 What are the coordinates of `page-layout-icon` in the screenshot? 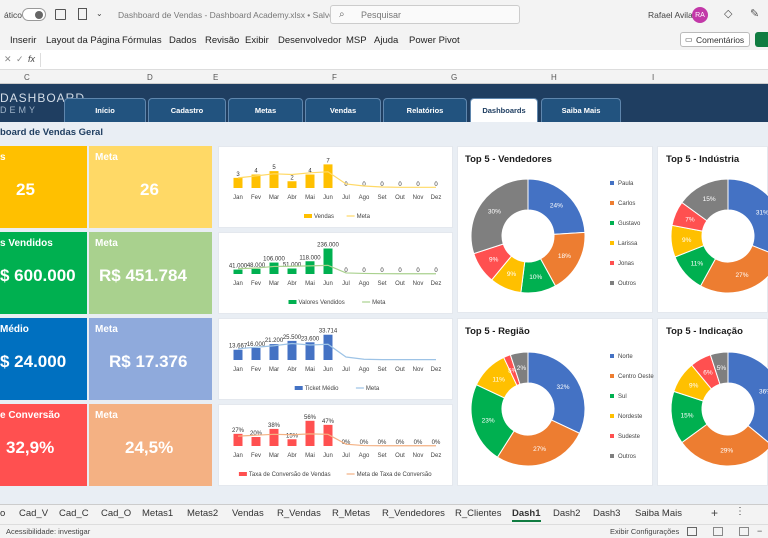 It's located at (718, 531).